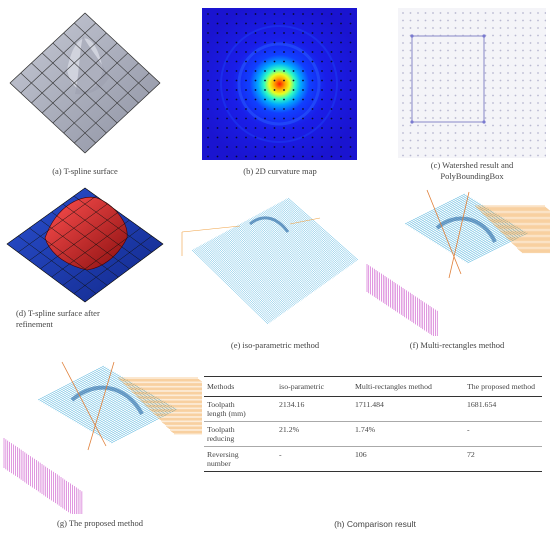 This screenshot has height=533, width=550. What do you see at coordinates (314, 459) in the screenshot?
I see `cell-iso: -` at bounding box center [314, 459].